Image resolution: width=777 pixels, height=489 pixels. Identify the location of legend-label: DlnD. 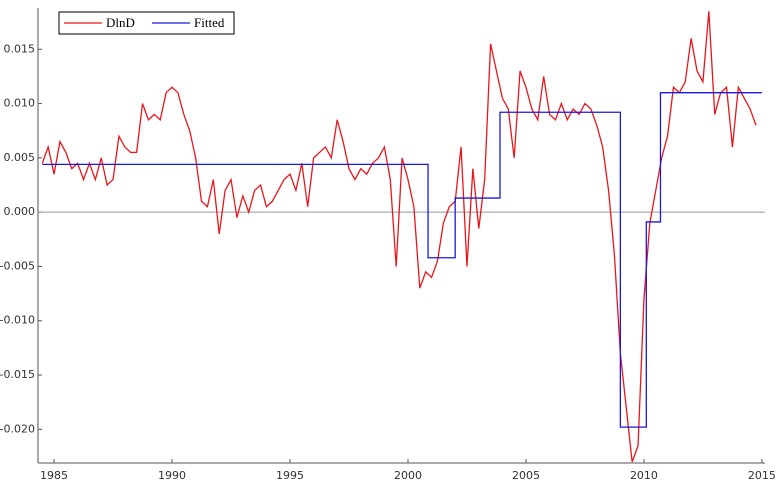
(120, 22).